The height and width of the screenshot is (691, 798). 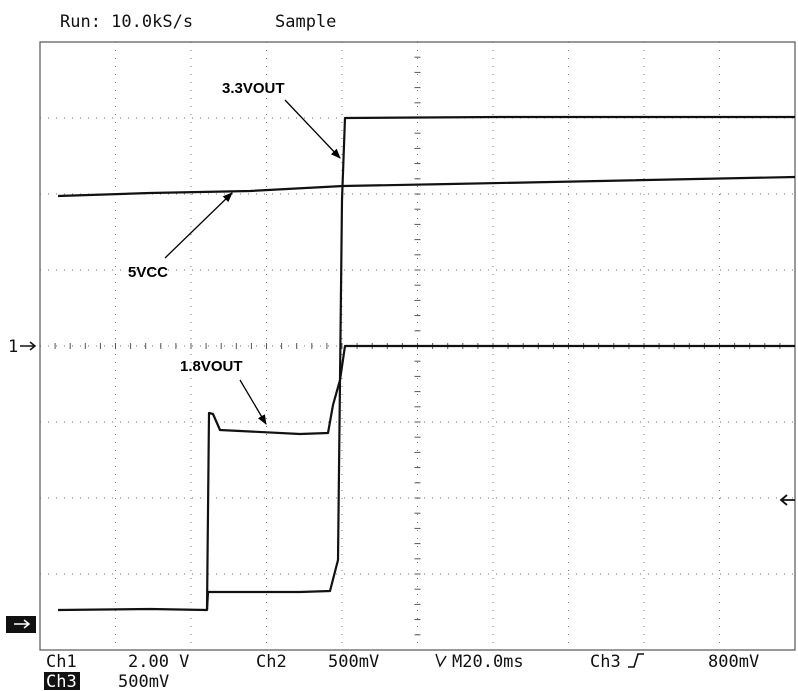 What do you see at coordinates (441, 660) in the screenshot?
I see `trigger-icon` at bounding box center [441, 660].